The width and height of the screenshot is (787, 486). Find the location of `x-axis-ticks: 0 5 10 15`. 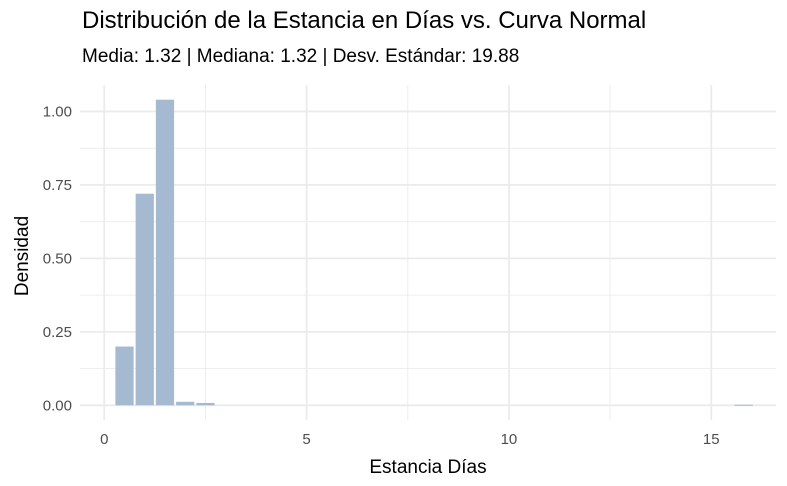

x-axis-ticks: 0 5 10 15 is located at coordinates (409, 439).